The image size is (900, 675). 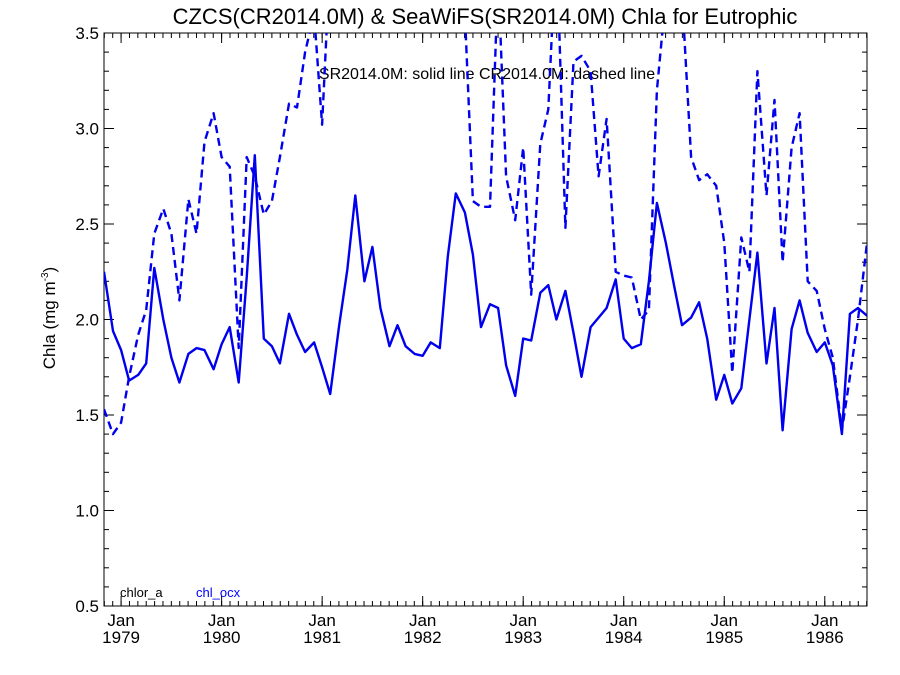 I want to click on y-axis-label-main: Chla (mg m, so click(x=49, y=325).